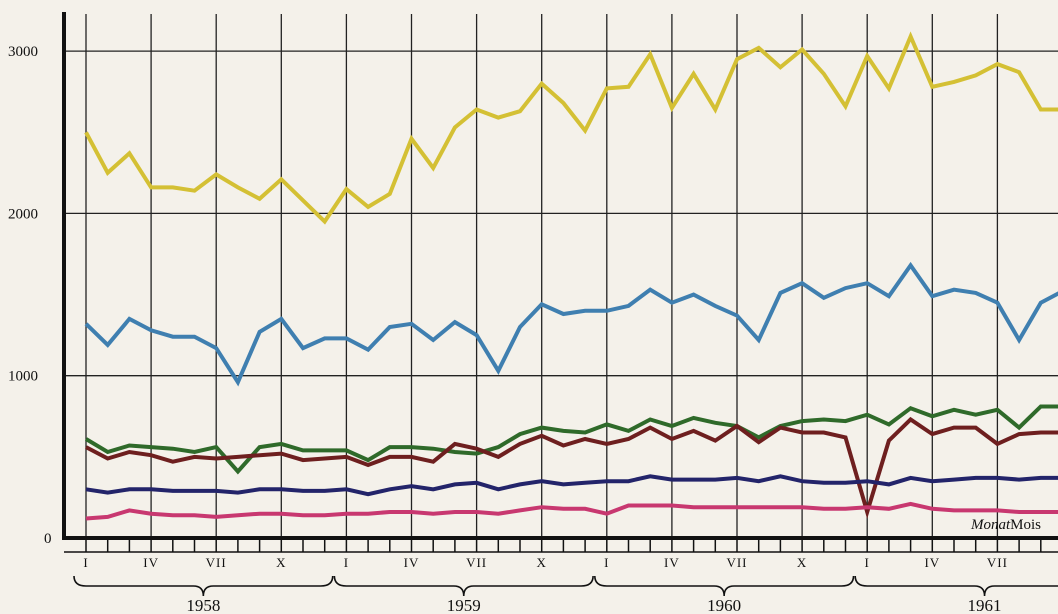  Describe the element at coordinates (464, 605) in the screenshot. I see `year-label: 1959` at that location.